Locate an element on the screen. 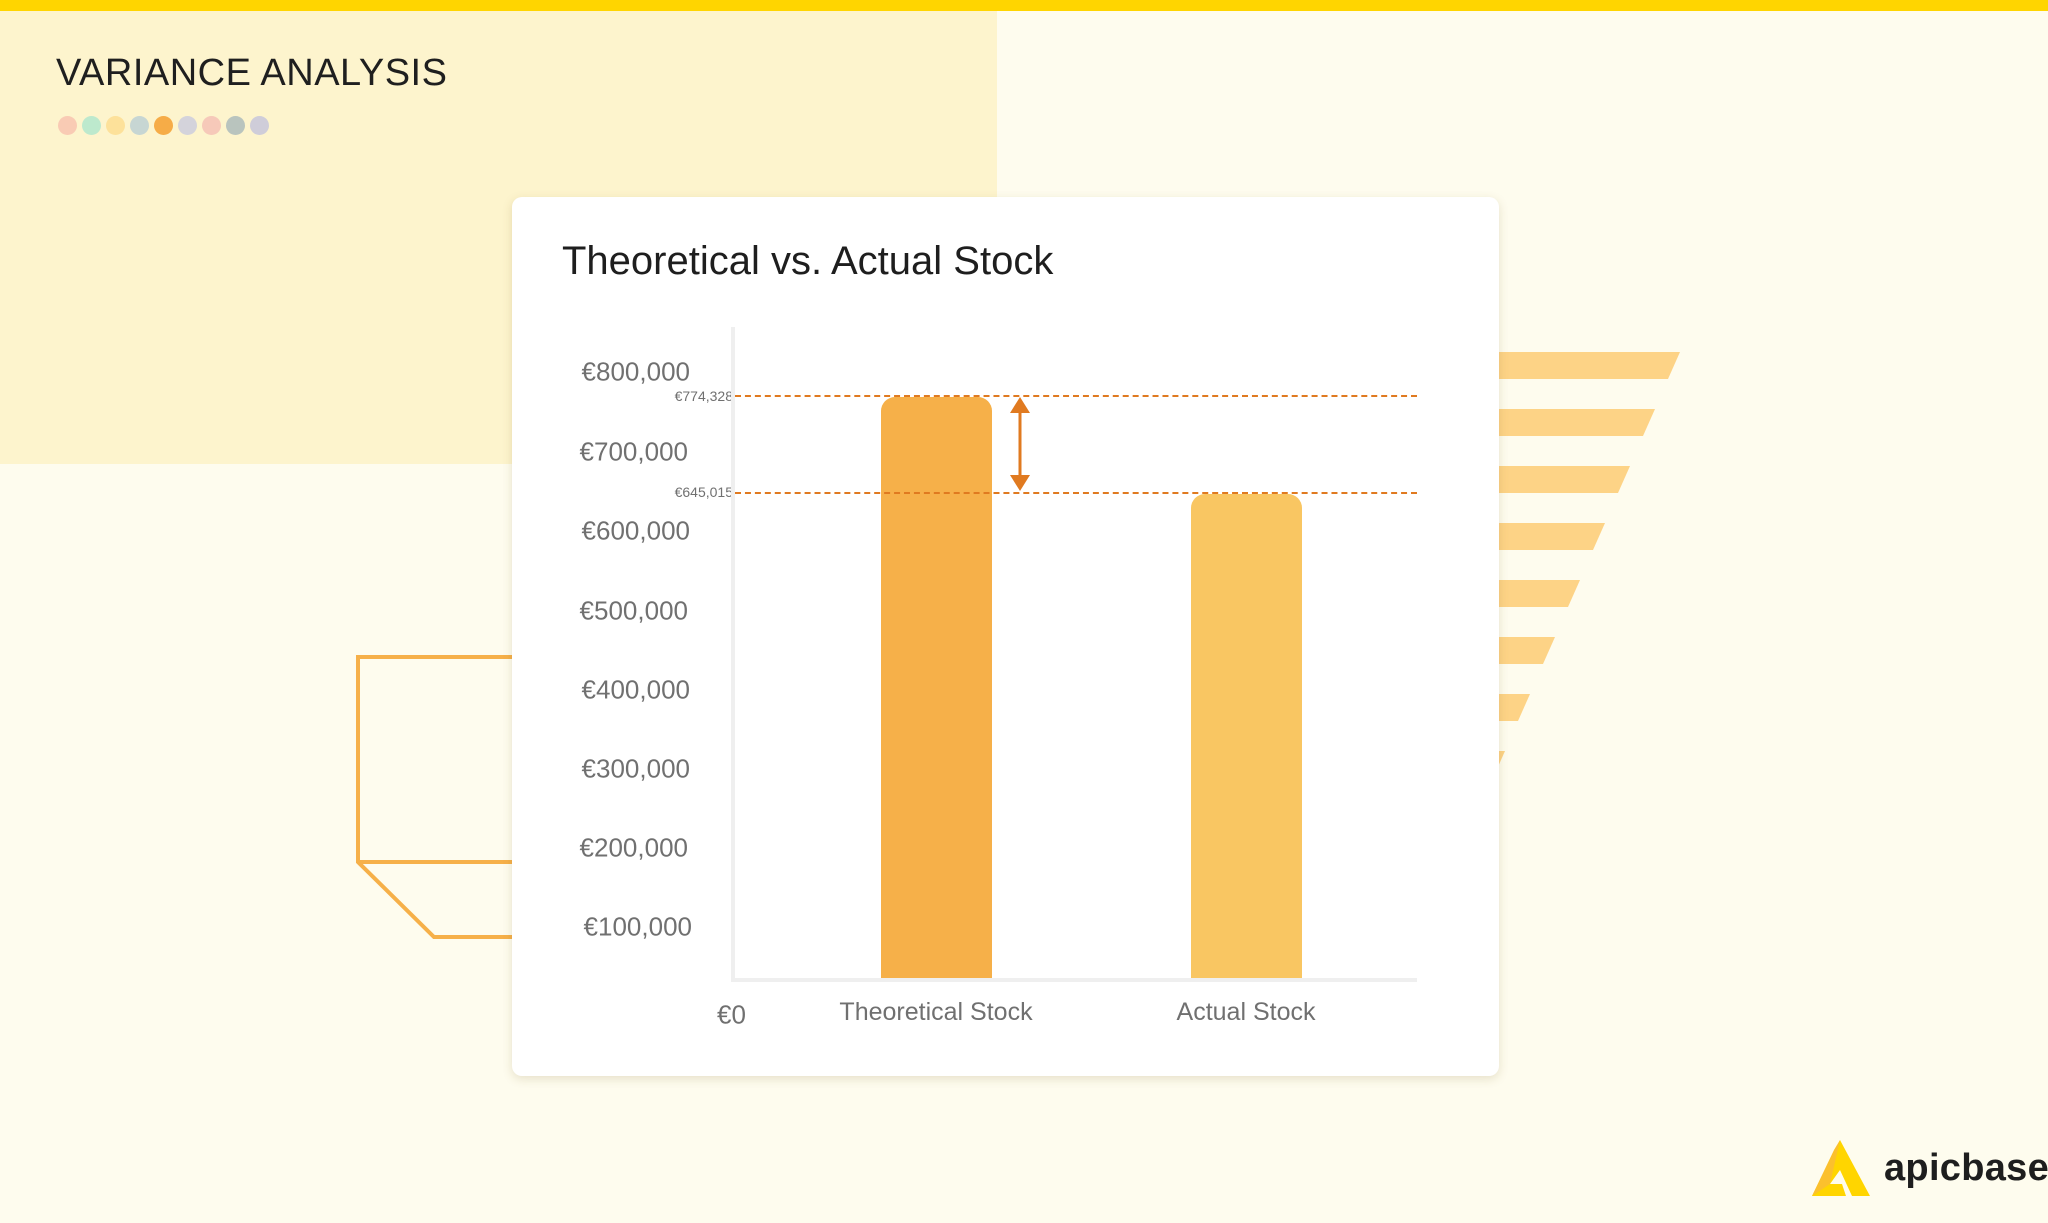  x-axis-line is located at coordinates (1074, 980).